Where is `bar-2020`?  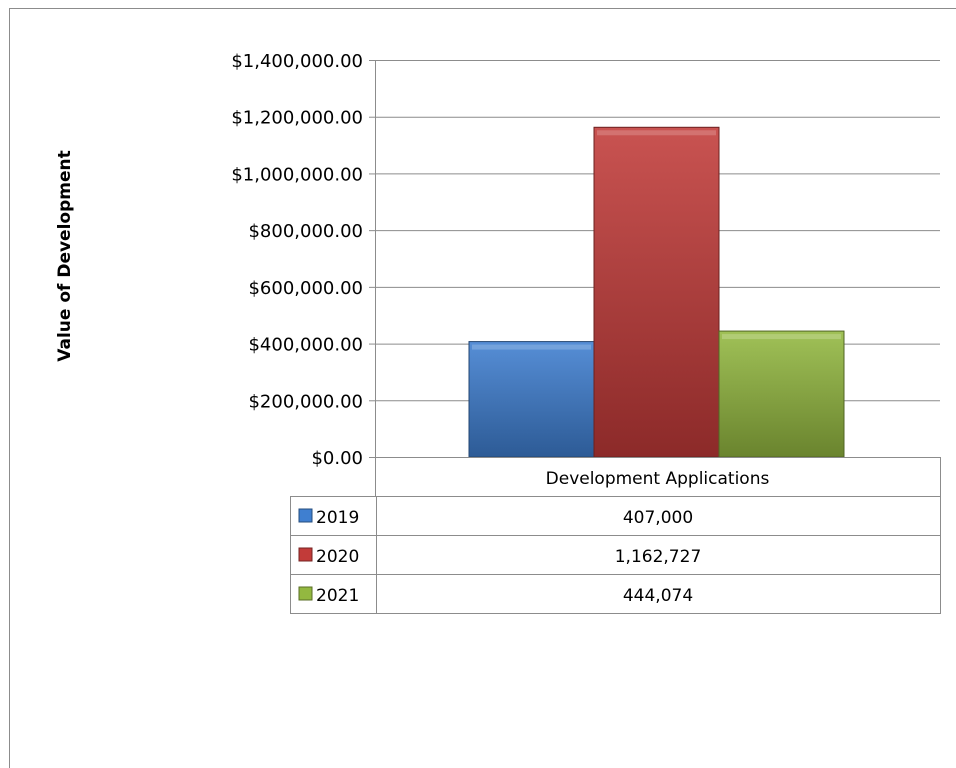
bar-2020 is located at coordinates (656, 292).